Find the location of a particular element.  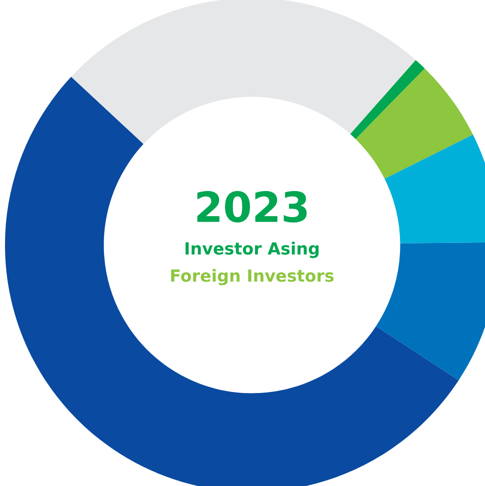

text: Investor Asing is located at coordinates (252, 250).